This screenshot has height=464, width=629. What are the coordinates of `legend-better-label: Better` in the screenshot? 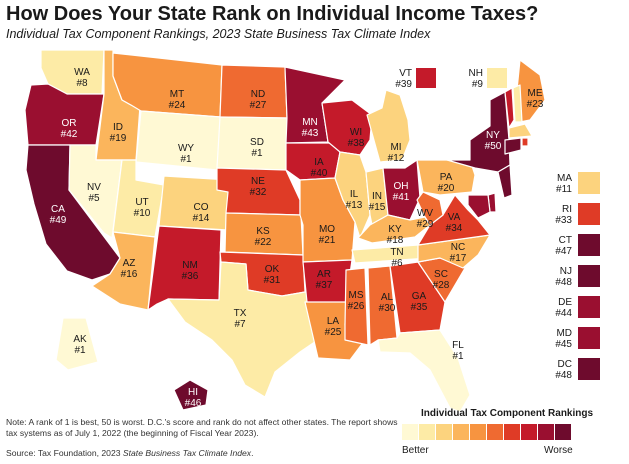 It's located at (415, 450).